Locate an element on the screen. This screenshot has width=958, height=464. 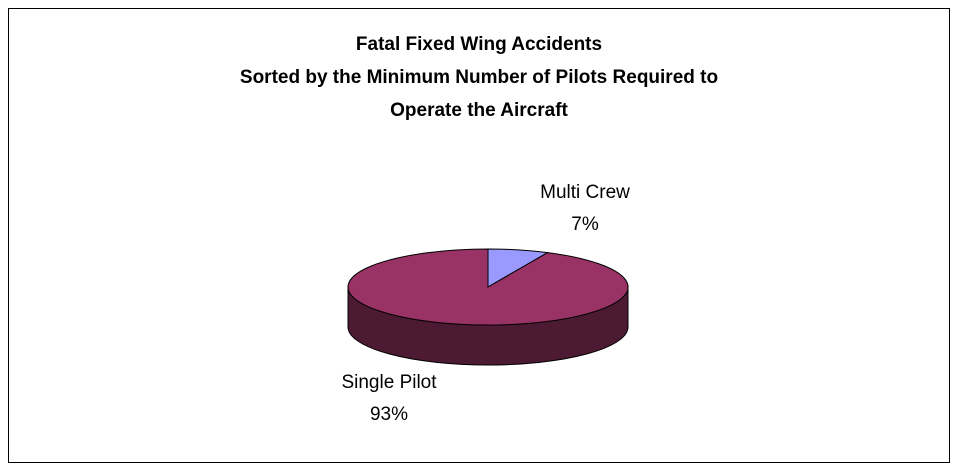
pie-slice is located at coordinates (488, 287).